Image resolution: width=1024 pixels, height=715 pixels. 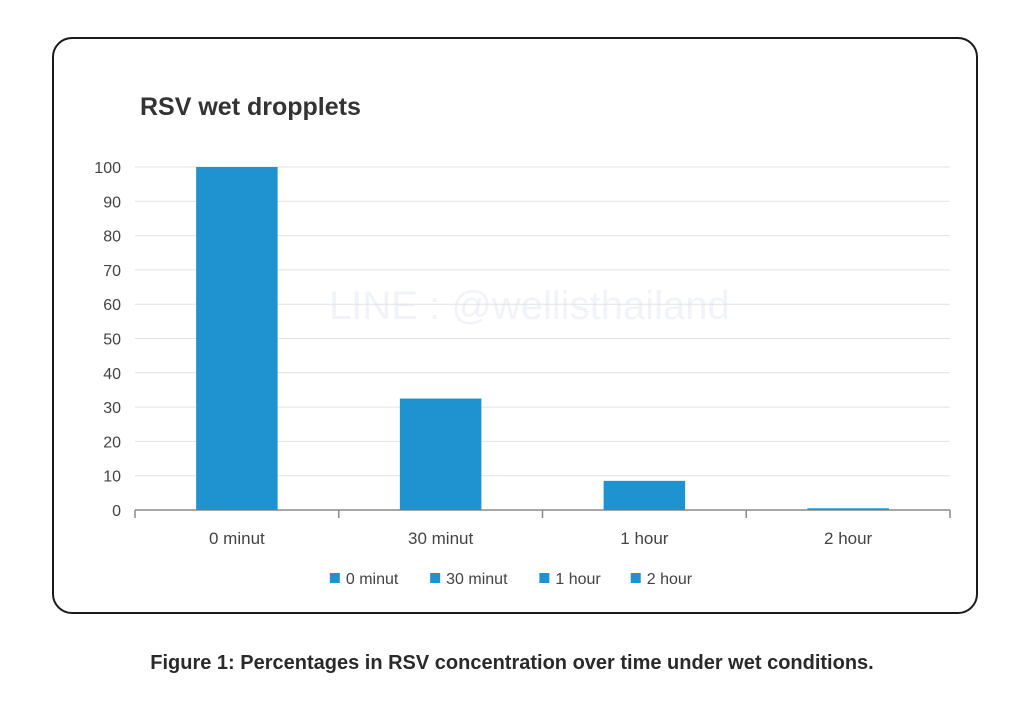 What do you see at coordinates (670, 579) in the screenshot?
I see `legend-label: 2 hour` at bounding box center [670, 579].